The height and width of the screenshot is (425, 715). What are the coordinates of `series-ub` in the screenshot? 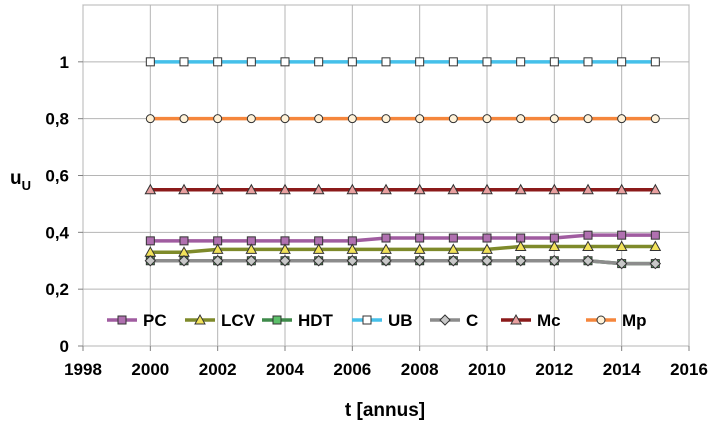 It's located at (402, 62).